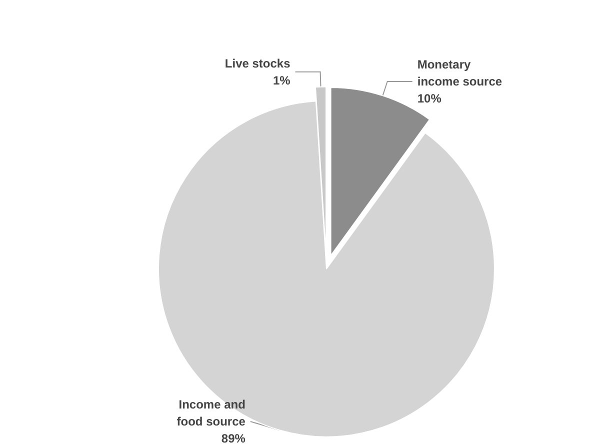 Image resolution: width=616 pixels, height=448 pixels. I want to click on data-label: 89%, so click(233, 439).